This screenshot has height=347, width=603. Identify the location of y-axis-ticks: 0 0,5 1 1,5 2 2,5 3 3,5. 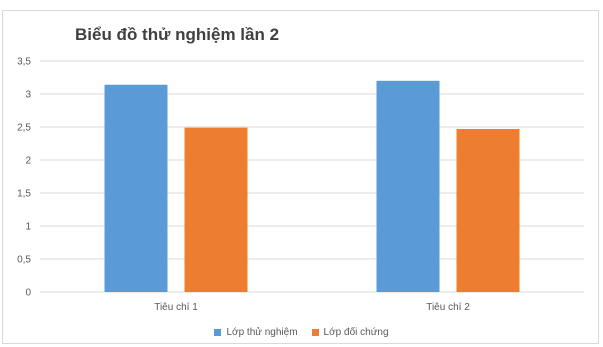
(24, 178).